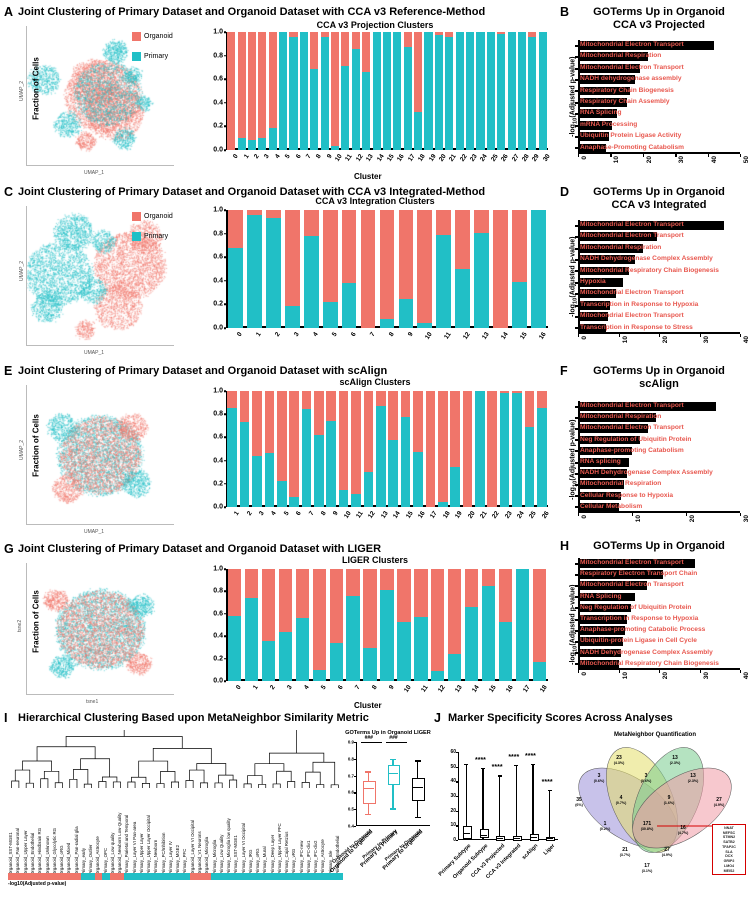 Image resolution: width=748 pixels, height=900 pixels. Describe the element at coordinates (473, 158) in the screenshot. I see `x-tick-label: 23` at that location.